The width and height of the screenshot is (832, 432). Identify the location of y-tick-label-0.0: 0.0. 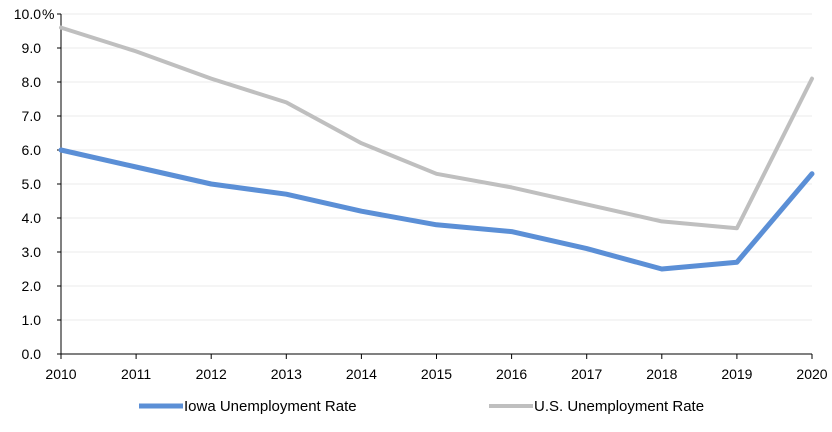
(32, 354).